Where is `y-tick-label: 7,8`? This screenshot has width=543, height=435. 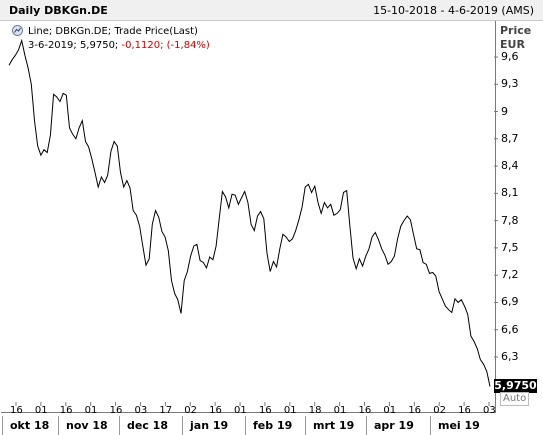
y-tick-label: 7,8 is located at coordinates (510, 220).